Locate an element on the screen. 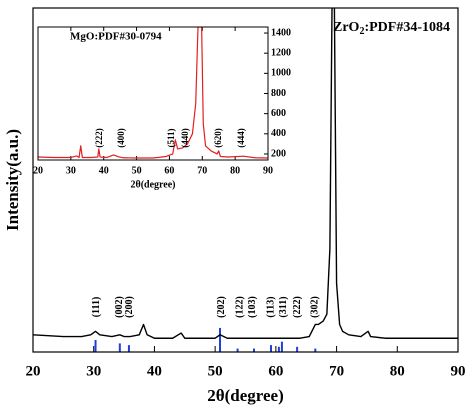 Image resolution: width=474 pixels, height=413 pixels. peak-label: (302) is located at coordinates (315, 307).